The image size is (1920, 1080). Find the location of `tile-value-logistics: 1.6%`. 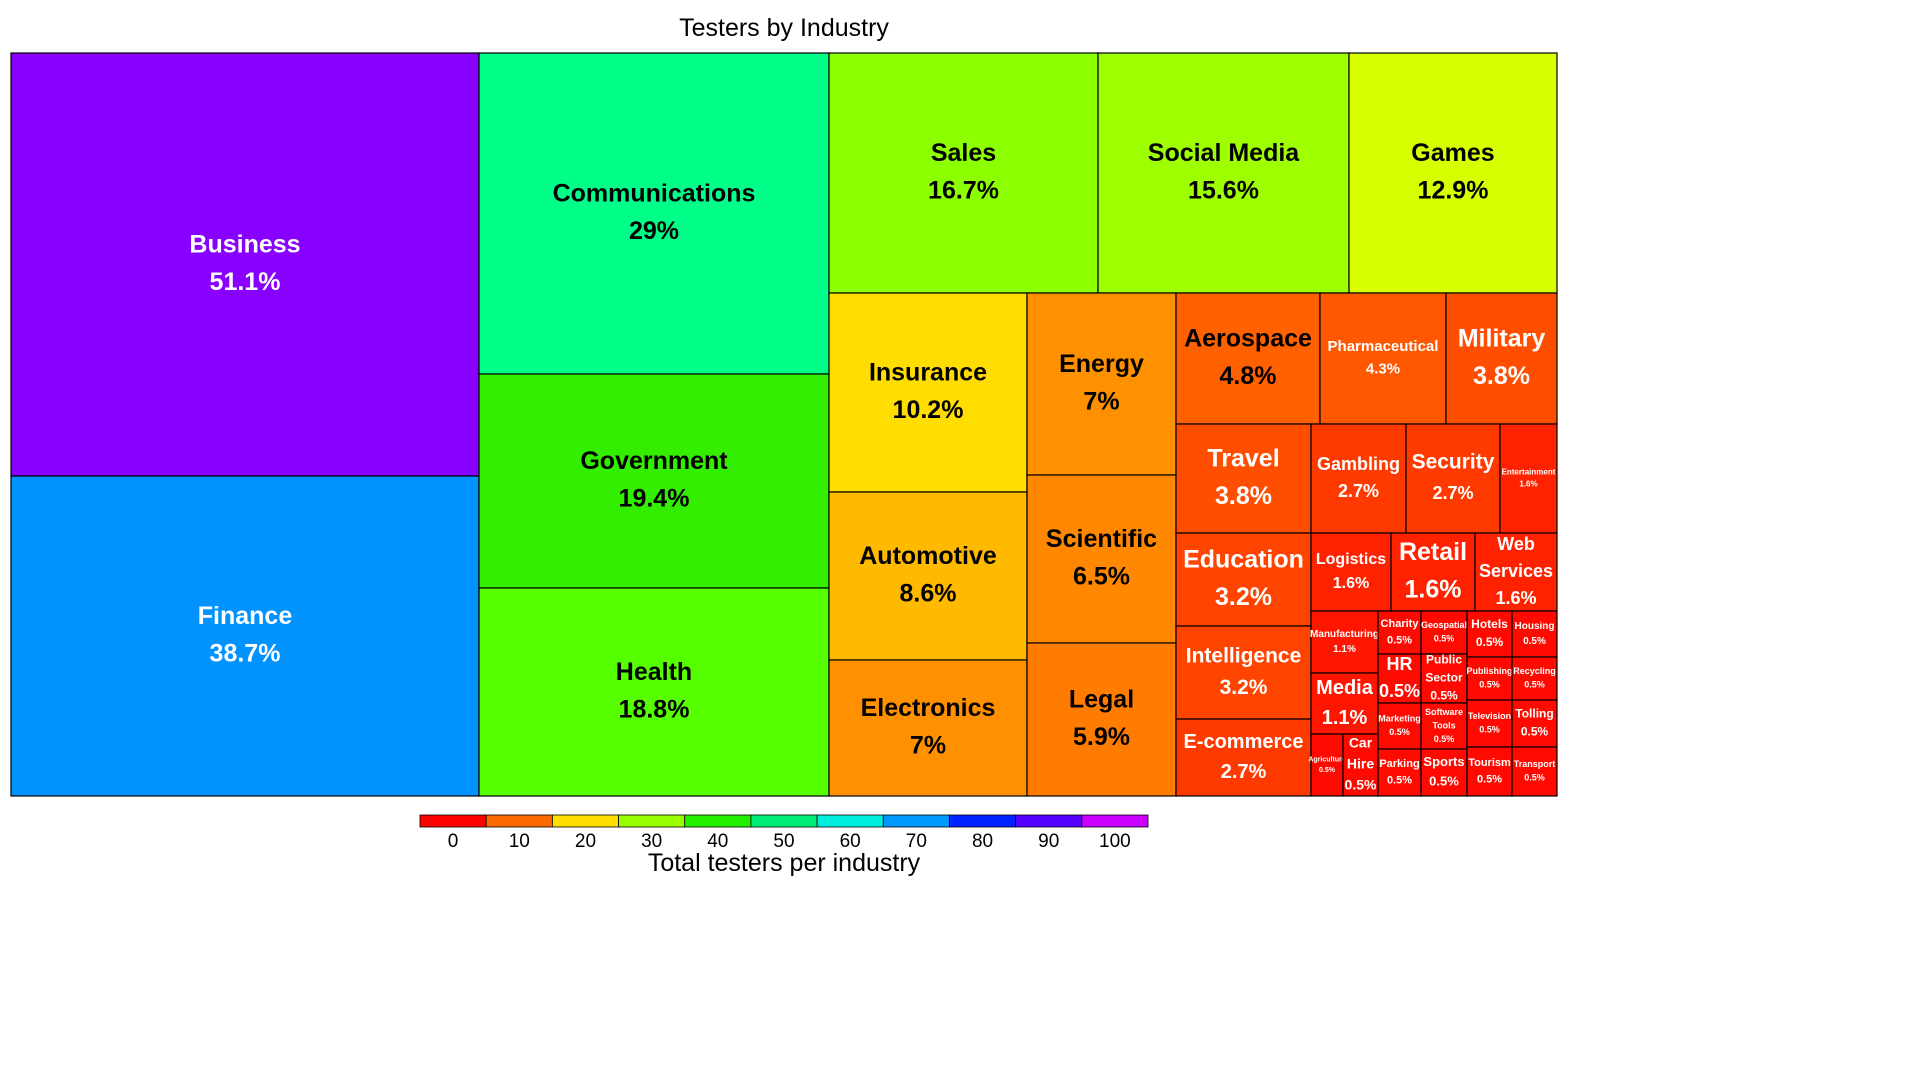

tile-value-logistics: 1.6% is located at coordinates (1351, 583).